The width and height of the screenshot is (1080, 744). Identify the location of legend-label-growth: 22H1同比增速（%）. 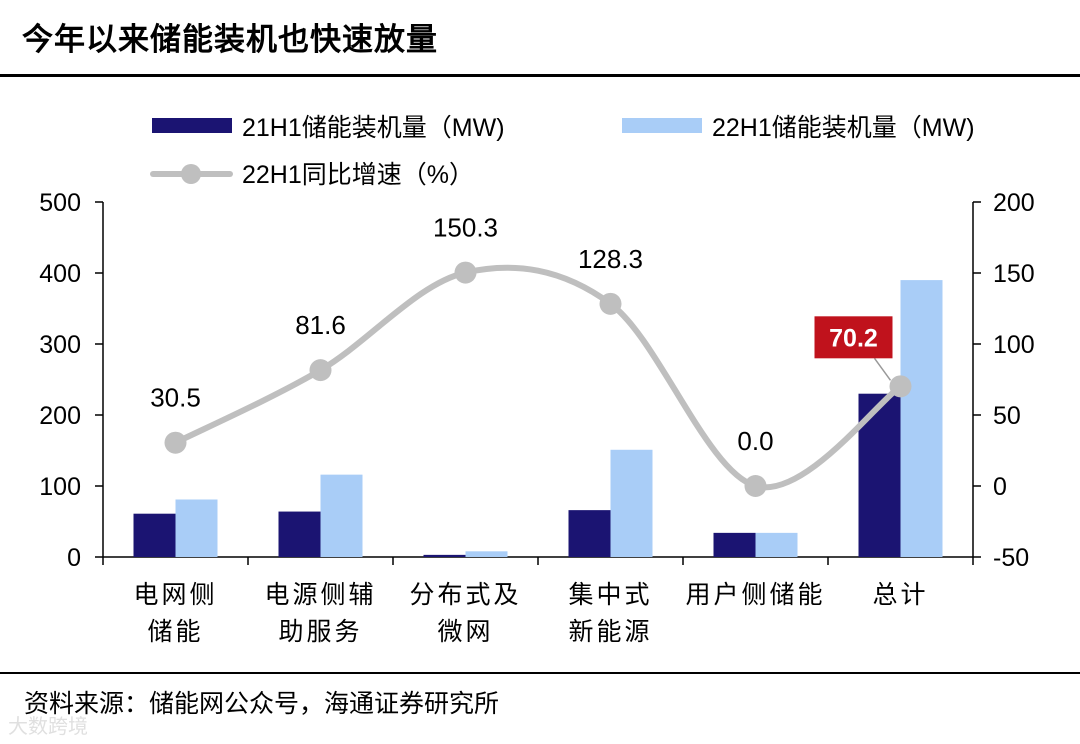
(358, 175).